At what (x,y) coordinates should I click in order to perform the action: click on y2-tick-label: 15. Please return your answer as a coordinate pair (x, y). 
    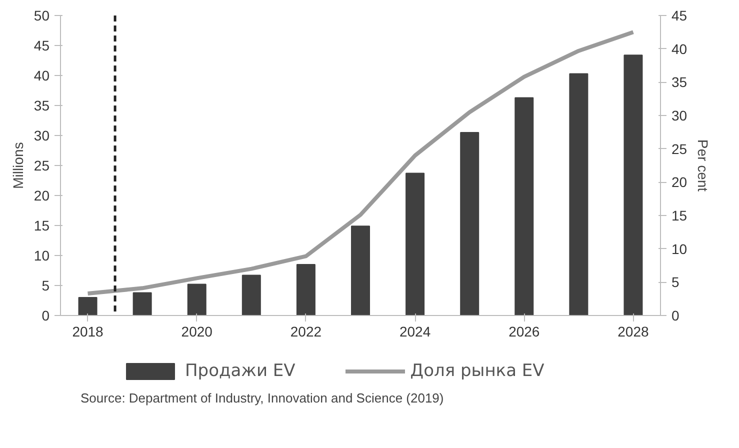
    Looking at the image, I should click on (680, 216).